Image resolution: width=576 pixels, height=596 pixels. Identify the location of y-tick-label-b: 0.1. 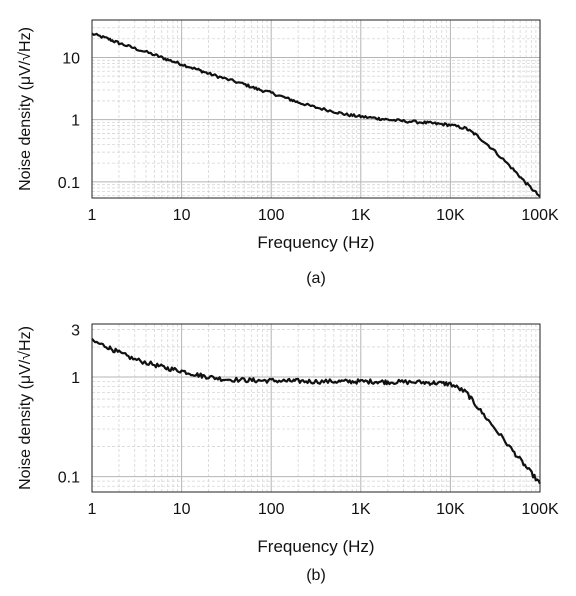
(69, 478).